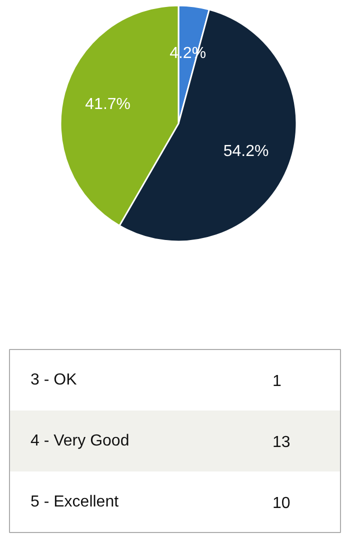 The image size is (350, 547). What do you see at coordinates (80, 441) in the screenshot?
I see `category-label: 4 - Very Good` at bounding box center [80, 441].